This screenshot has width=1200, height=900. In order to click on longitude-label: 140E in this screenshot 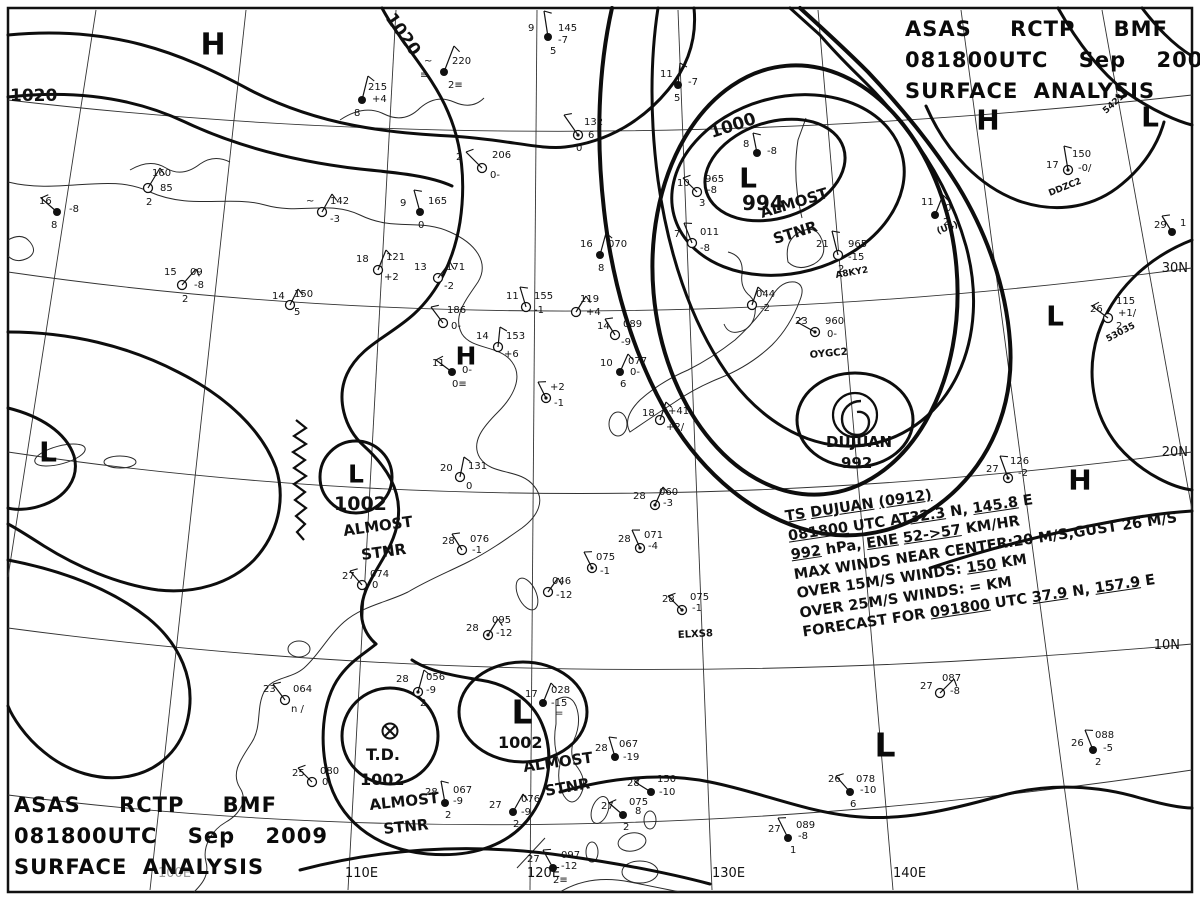, I will do `click(909, 873)`.